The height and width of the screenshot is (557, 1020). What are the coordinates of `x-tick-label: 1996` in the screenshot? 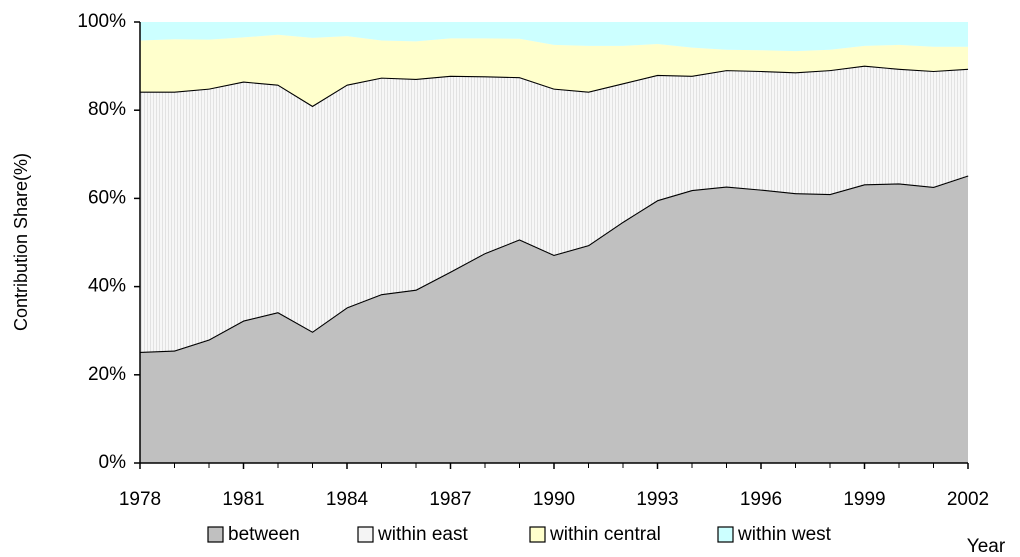 It's located at (761, 499).